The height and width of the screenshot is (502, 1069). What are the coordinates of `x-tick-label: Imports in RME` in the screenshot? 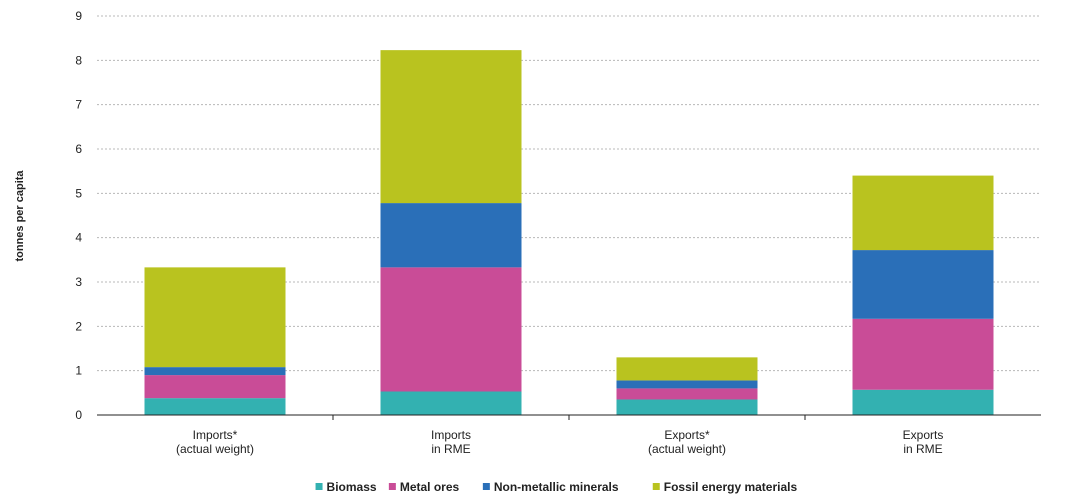 It's located at (451, 442).